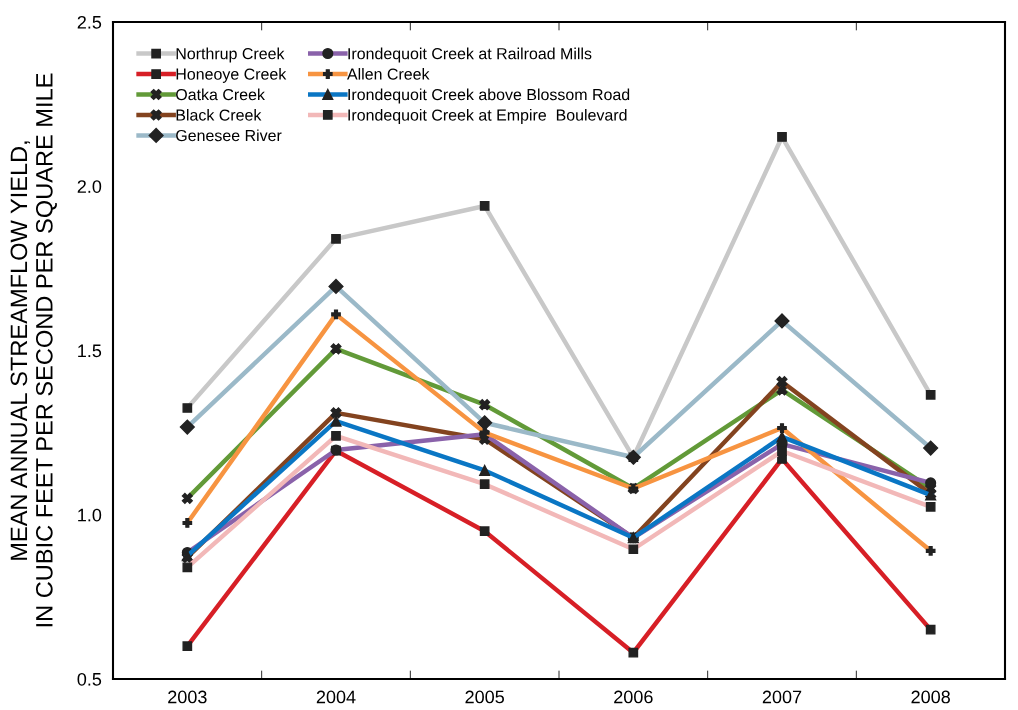  What do you see at coordinates (470, 55) in the screenshot?
I see `legend-label: Irondequoit Creek at Railroad Mills` at bounding box center [470, 55].